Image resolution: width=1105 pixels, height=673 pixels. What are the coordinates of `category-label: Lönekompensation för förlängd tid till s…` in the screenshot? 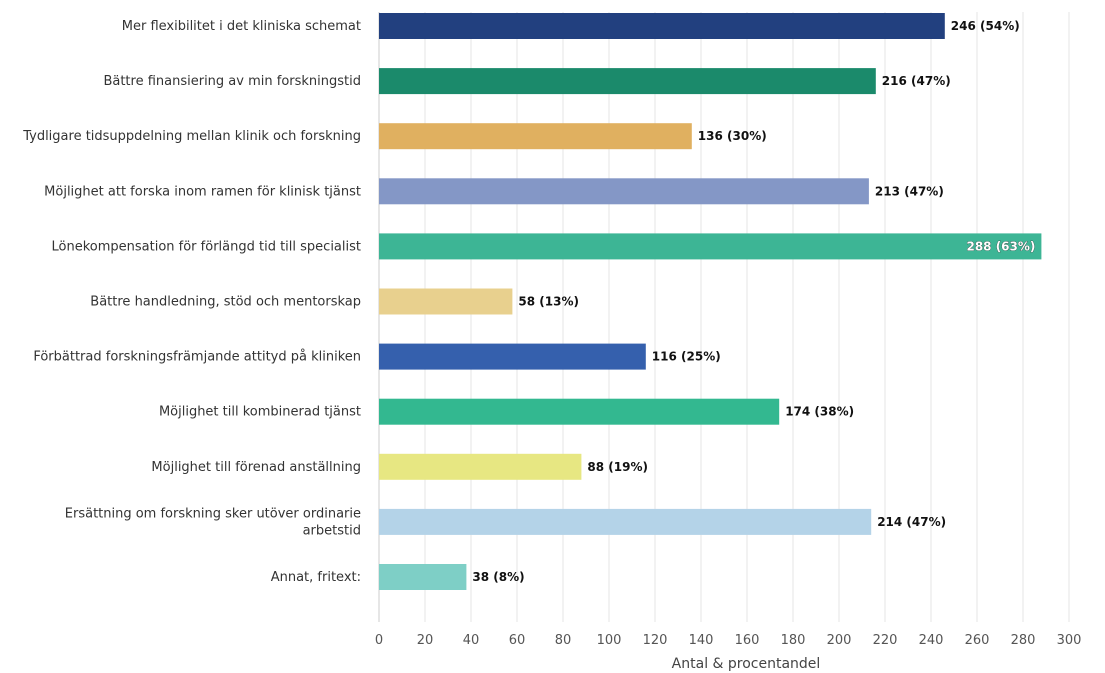 It's located at (207, 246).